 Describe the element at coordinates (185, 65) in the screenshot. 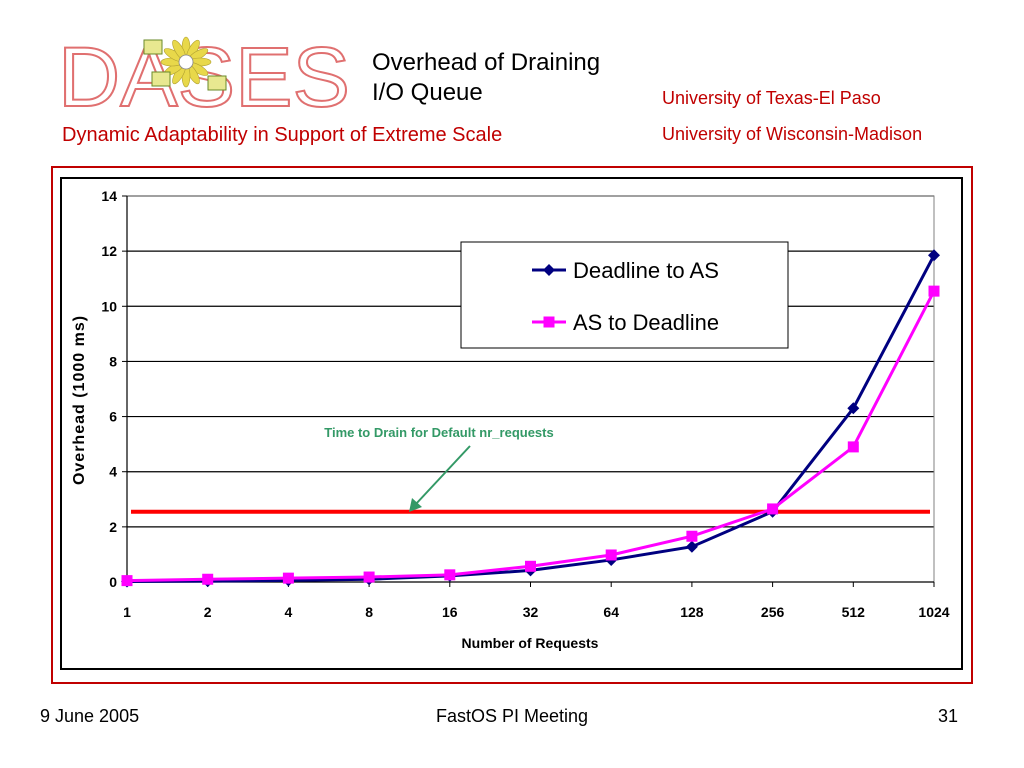

I see `computer-icon` at that location.